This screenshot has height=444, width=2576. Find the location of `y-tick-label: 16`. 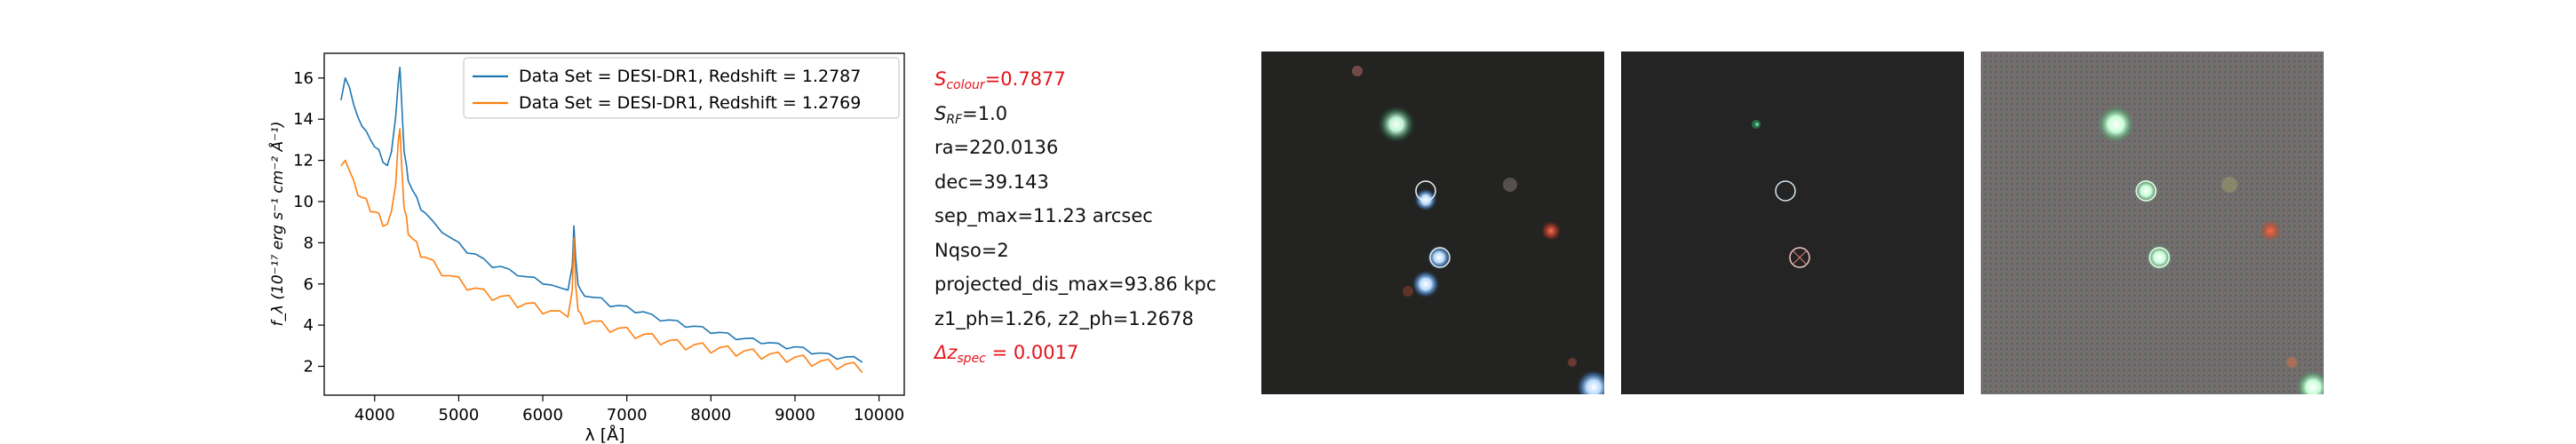

y-tick-label: 16 is located at coordinates (303, 78).